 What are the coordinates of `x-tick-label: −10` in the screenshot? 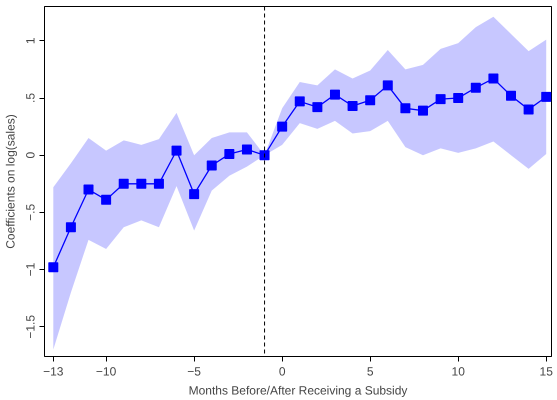 It's located at (106, 371).